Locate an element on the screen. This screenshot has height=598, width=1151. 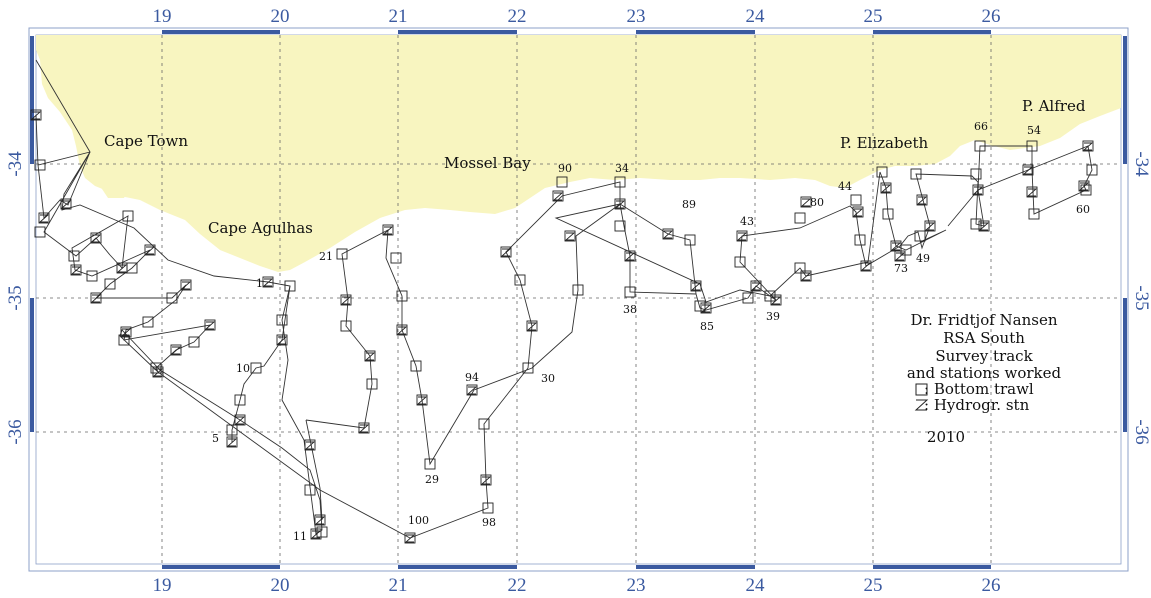
place-p-alfred: P. Alfred is located at coordinates (1054, 106).